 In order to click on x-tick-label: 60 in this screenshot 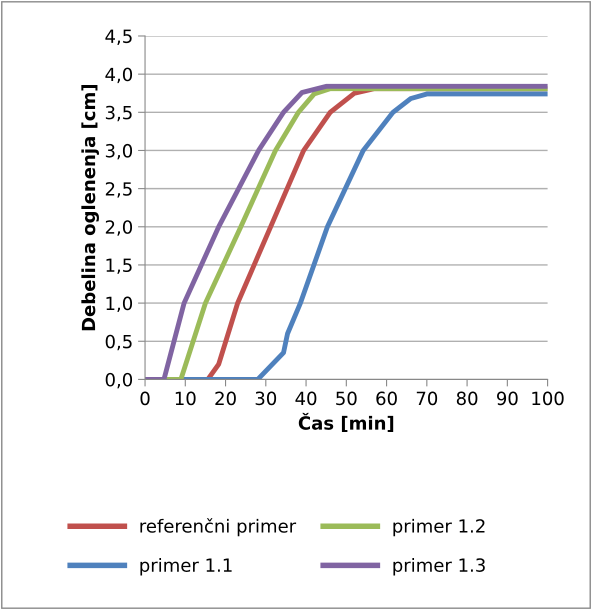, I will do `click(386, 399)`.